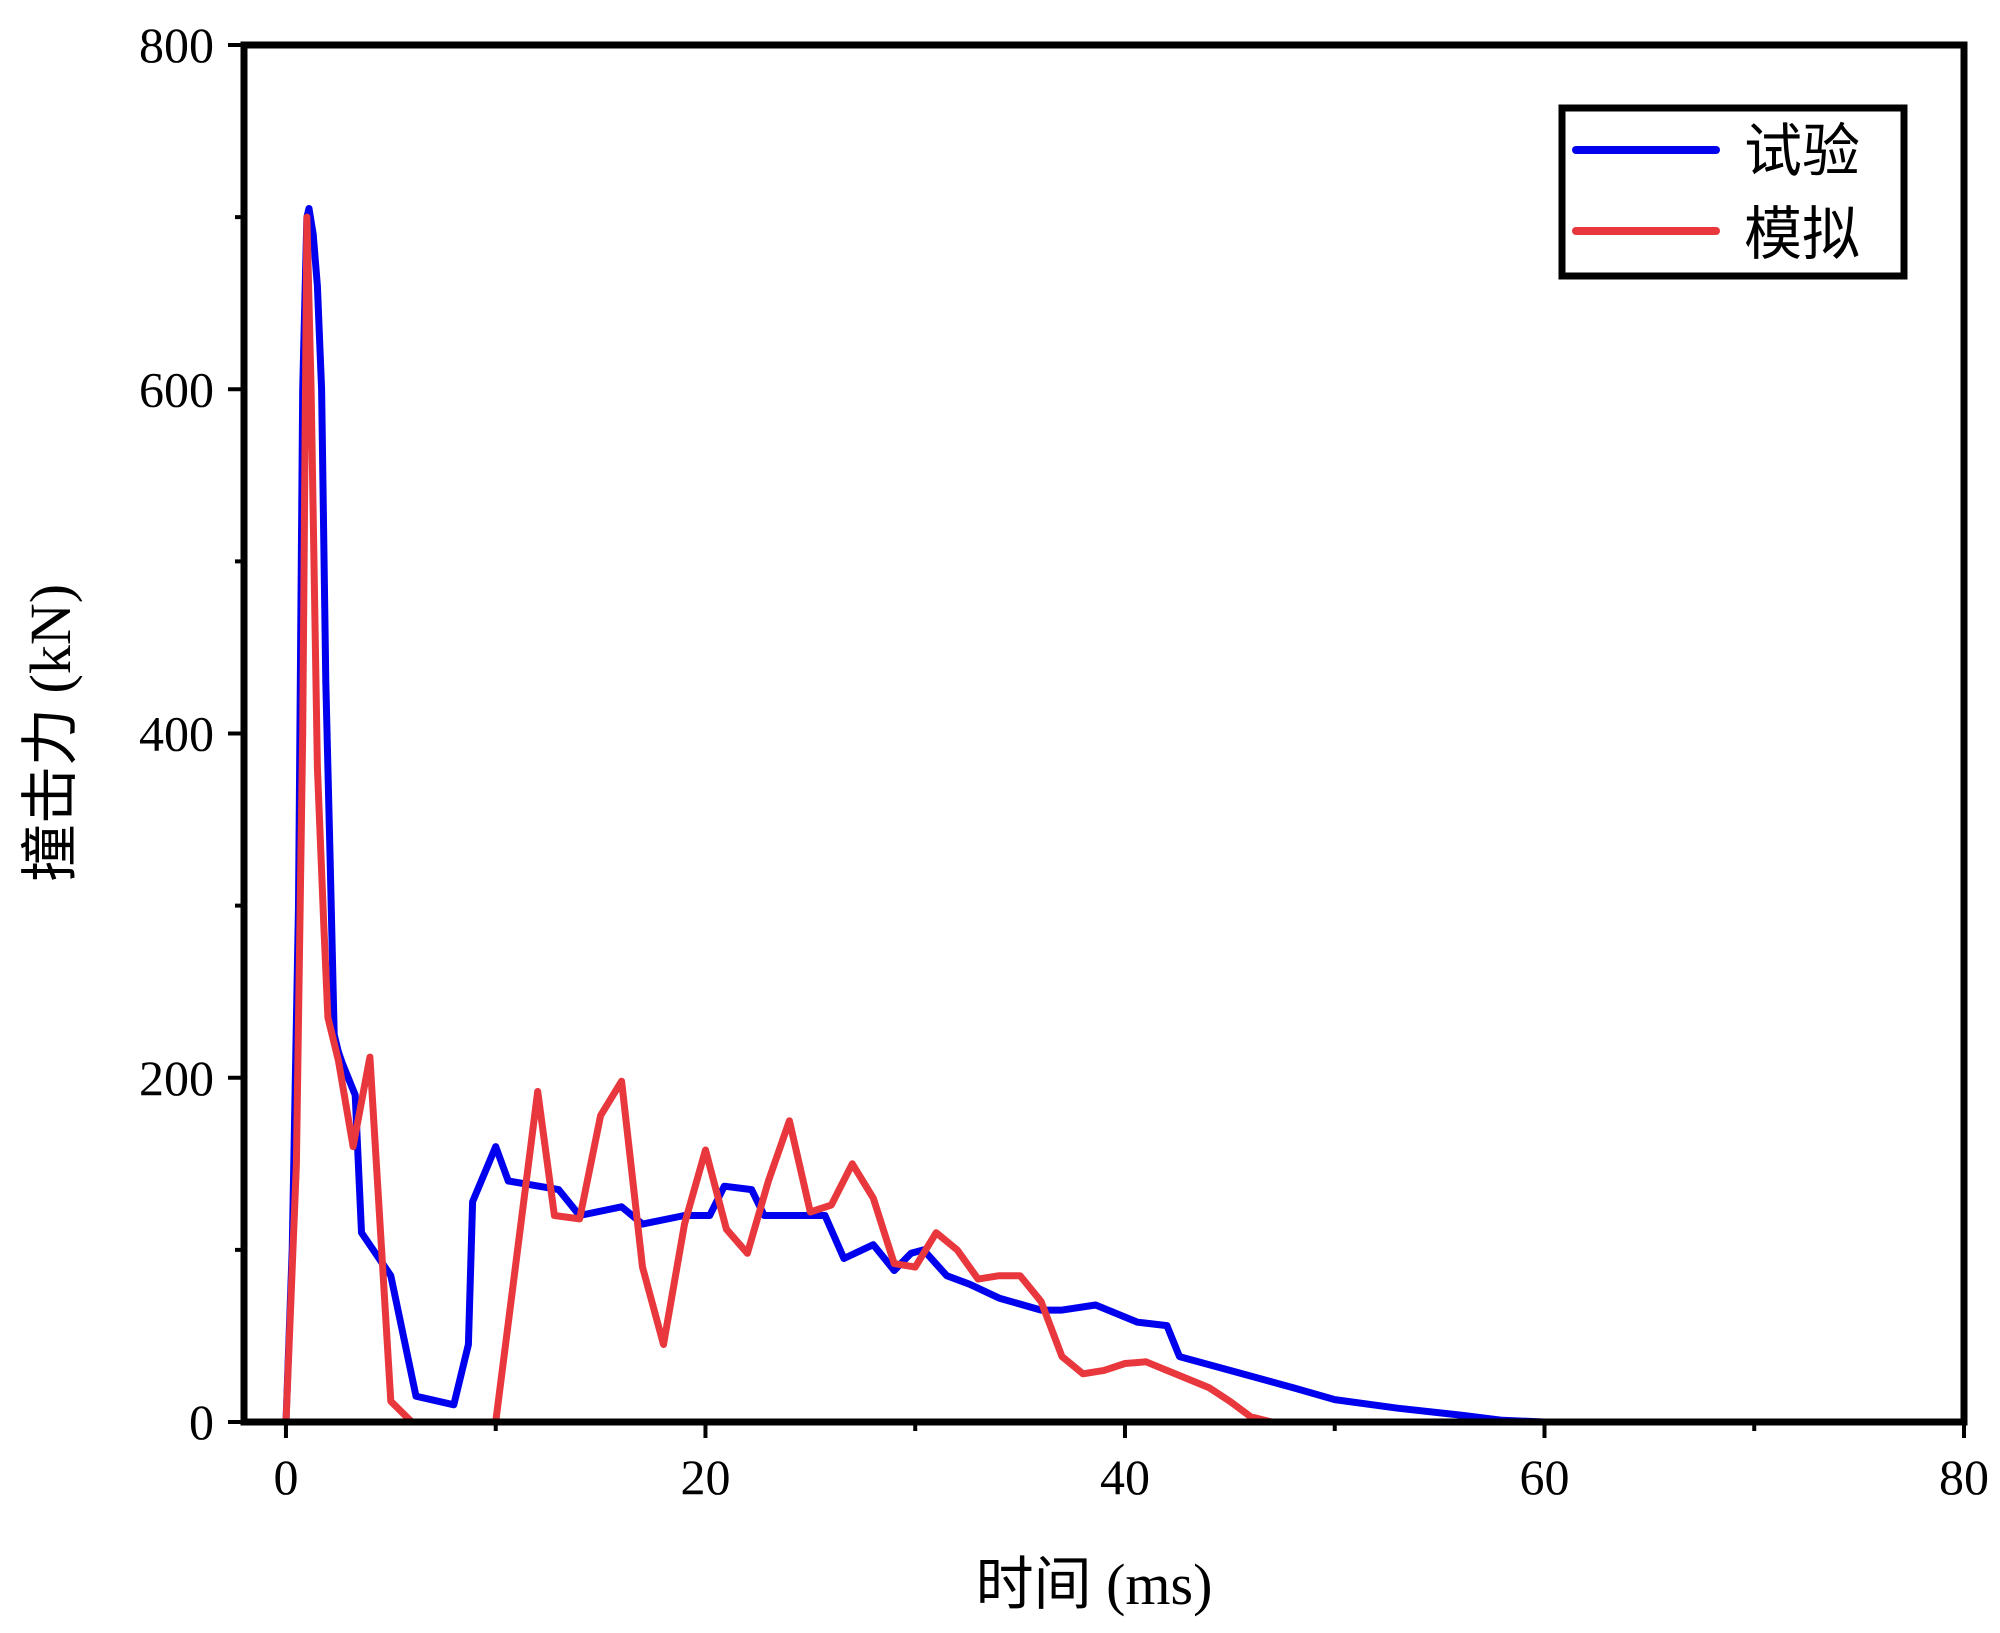  I want to click on x-axis-title: 时间 (ms), so click(1094, 1584).